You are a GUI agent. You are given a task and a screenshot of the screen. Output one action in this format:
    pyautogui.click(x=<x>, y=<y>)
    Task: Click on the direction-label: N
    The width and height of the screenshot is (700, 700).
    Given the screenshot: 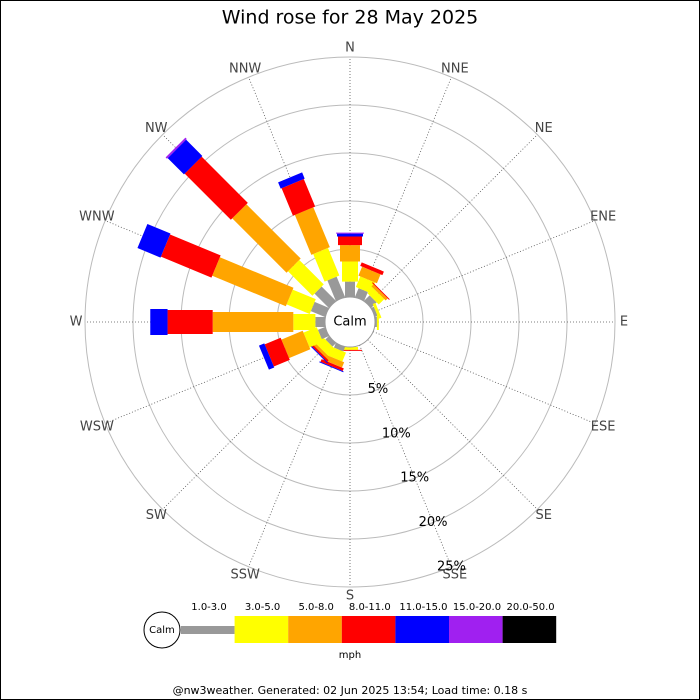 What is the action you would take?
    pyautogui.click(x=350, y=48)
    